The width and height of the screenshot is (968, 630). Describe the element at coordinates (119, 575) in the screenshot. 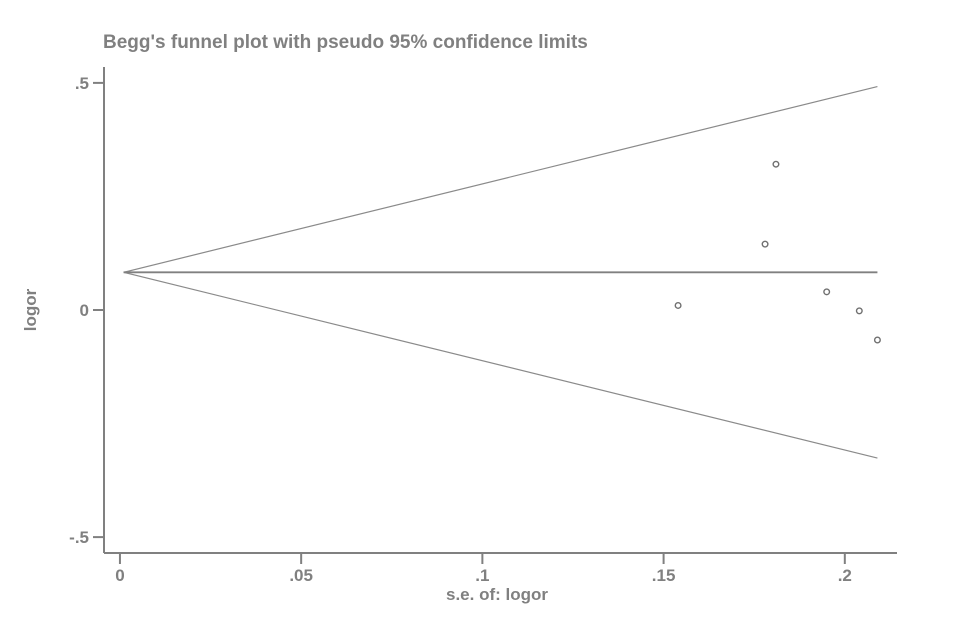

I see `x-tick-label: 0` at that location.